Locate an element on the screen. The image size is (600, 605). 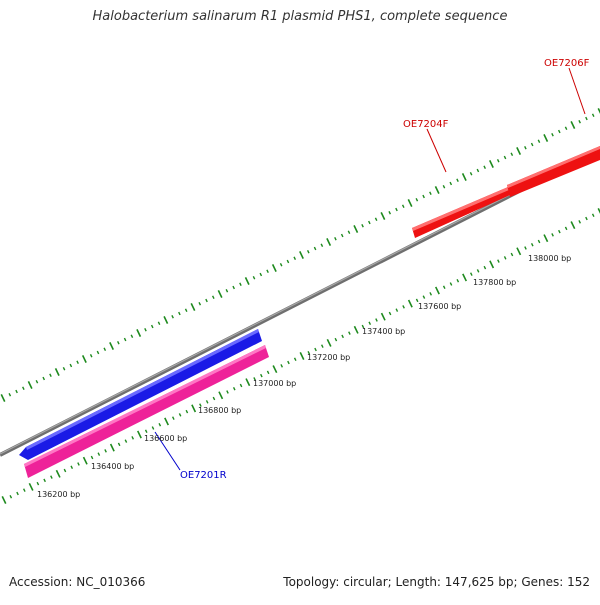
gene-oe7201r is located at coordinates (146, 411).